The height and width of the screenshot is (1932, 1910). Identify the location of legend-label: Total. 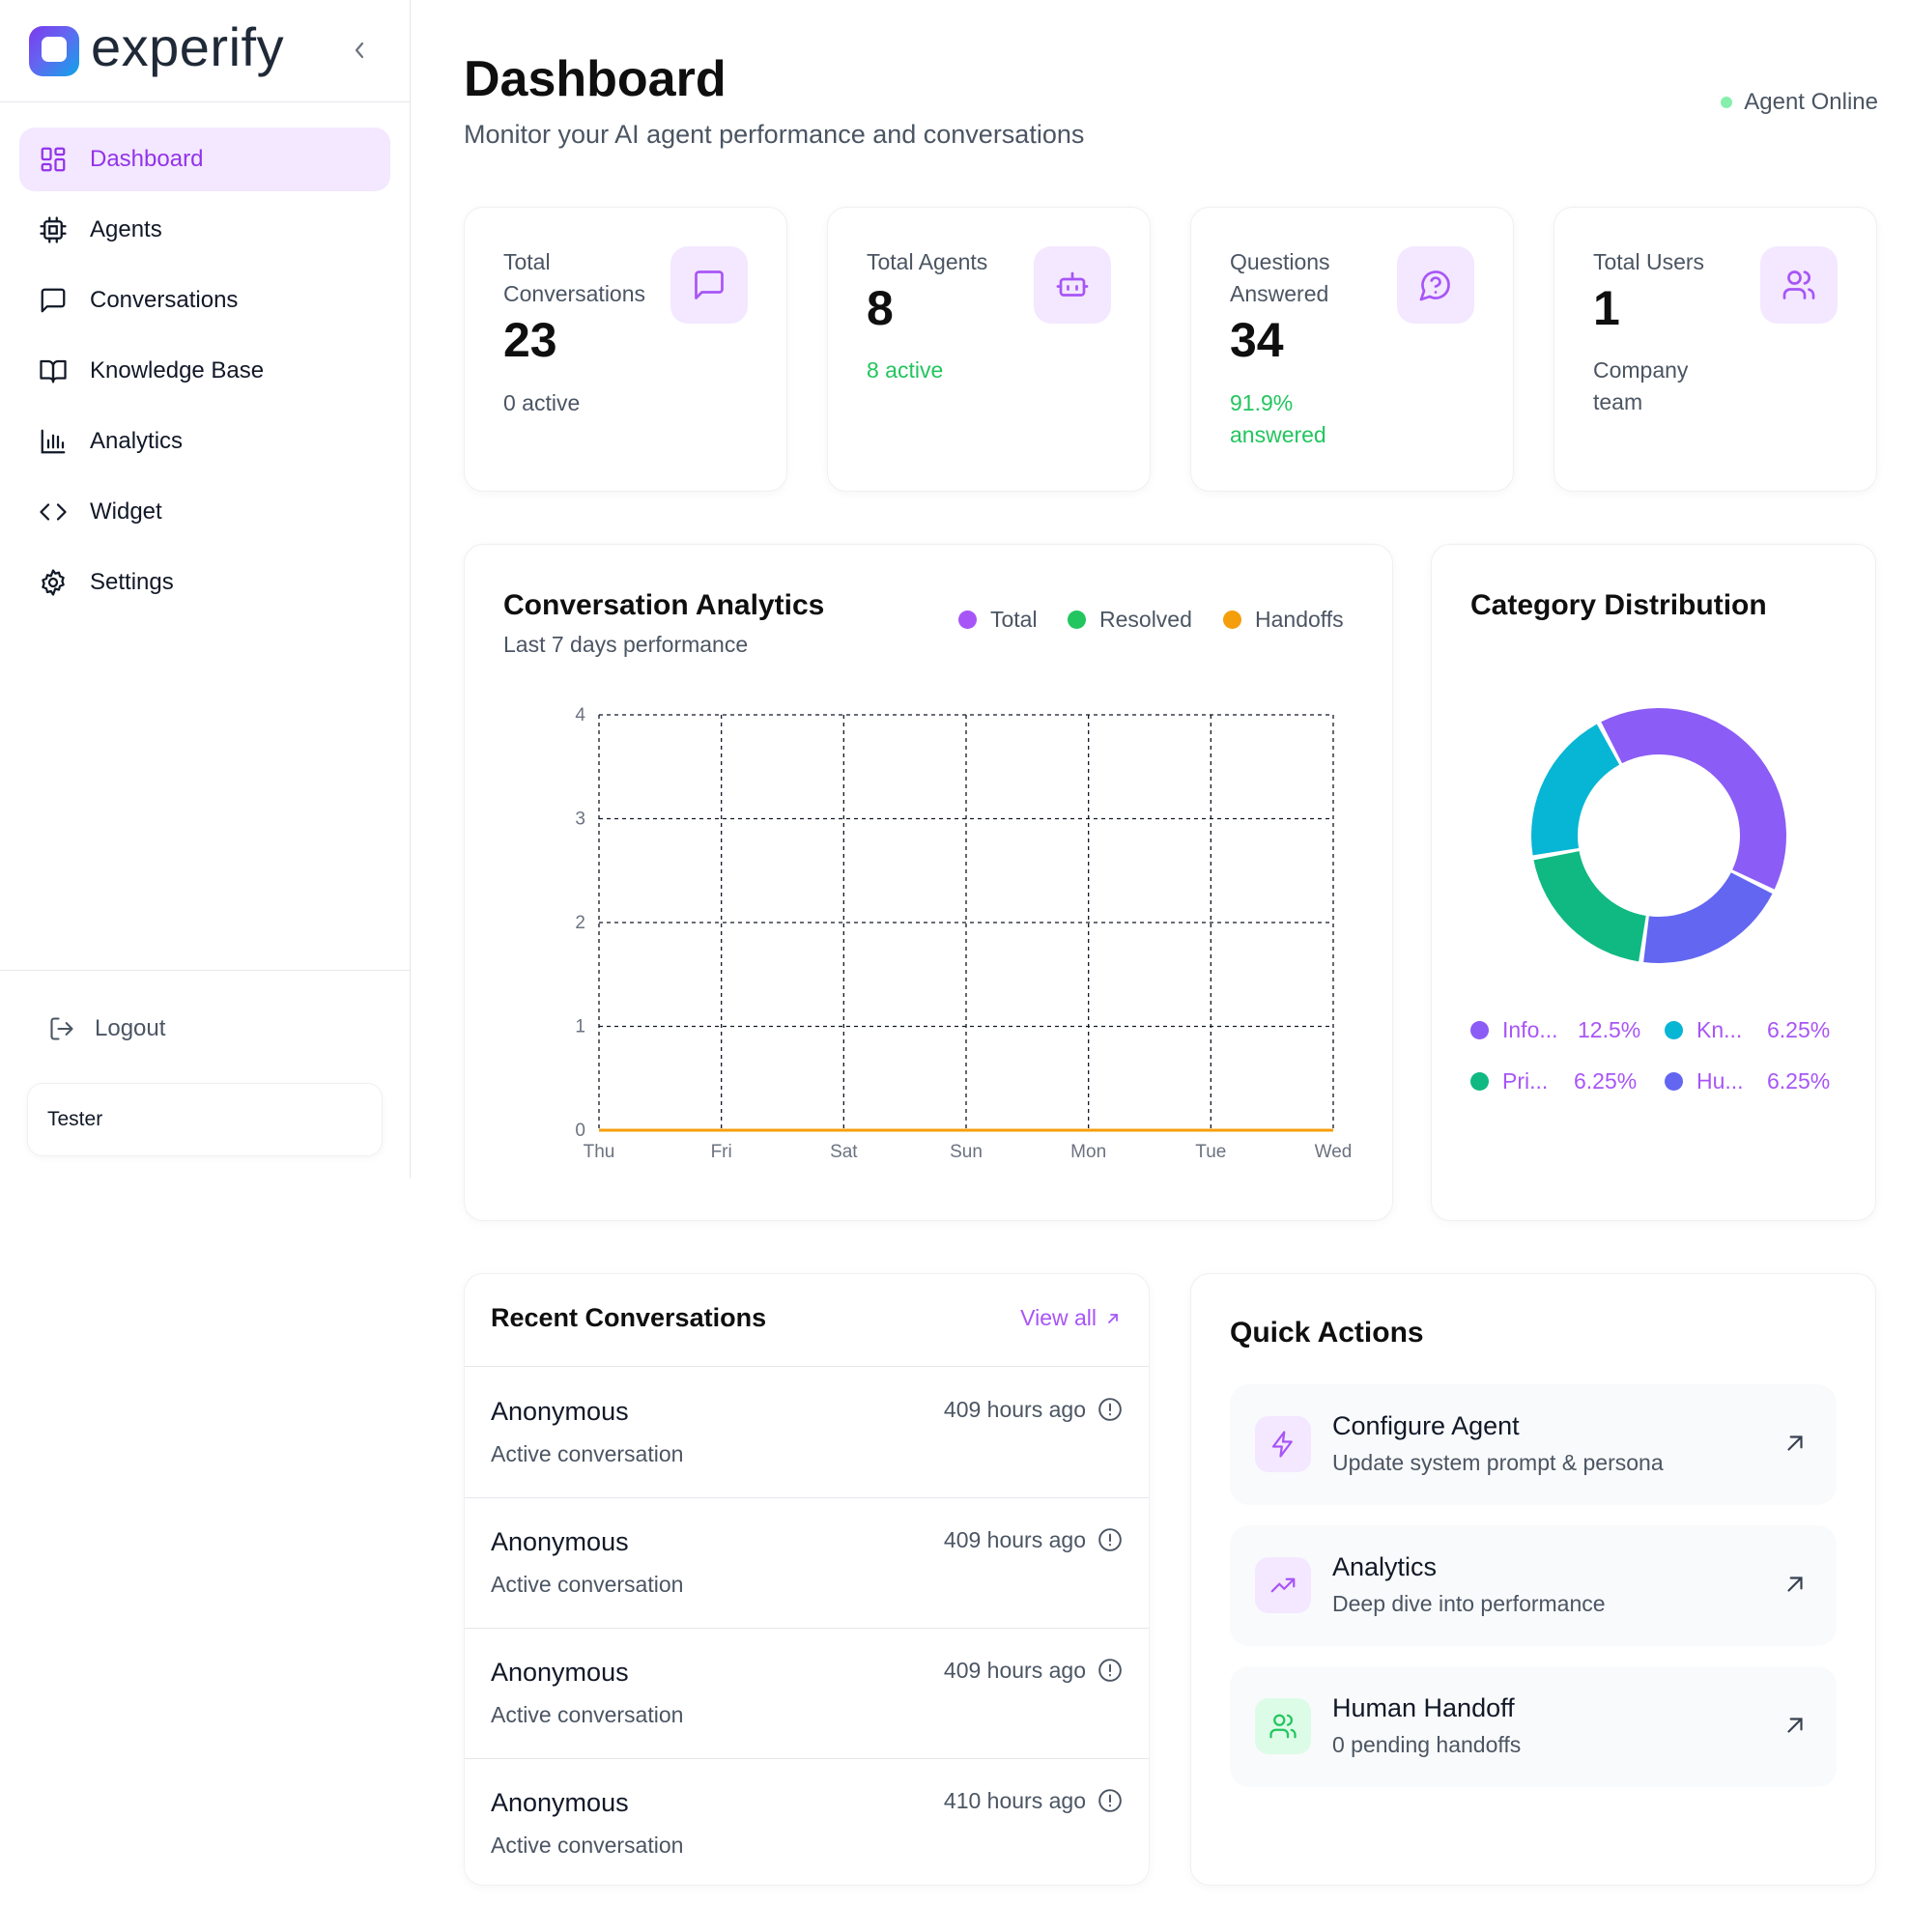
(1014, 619).